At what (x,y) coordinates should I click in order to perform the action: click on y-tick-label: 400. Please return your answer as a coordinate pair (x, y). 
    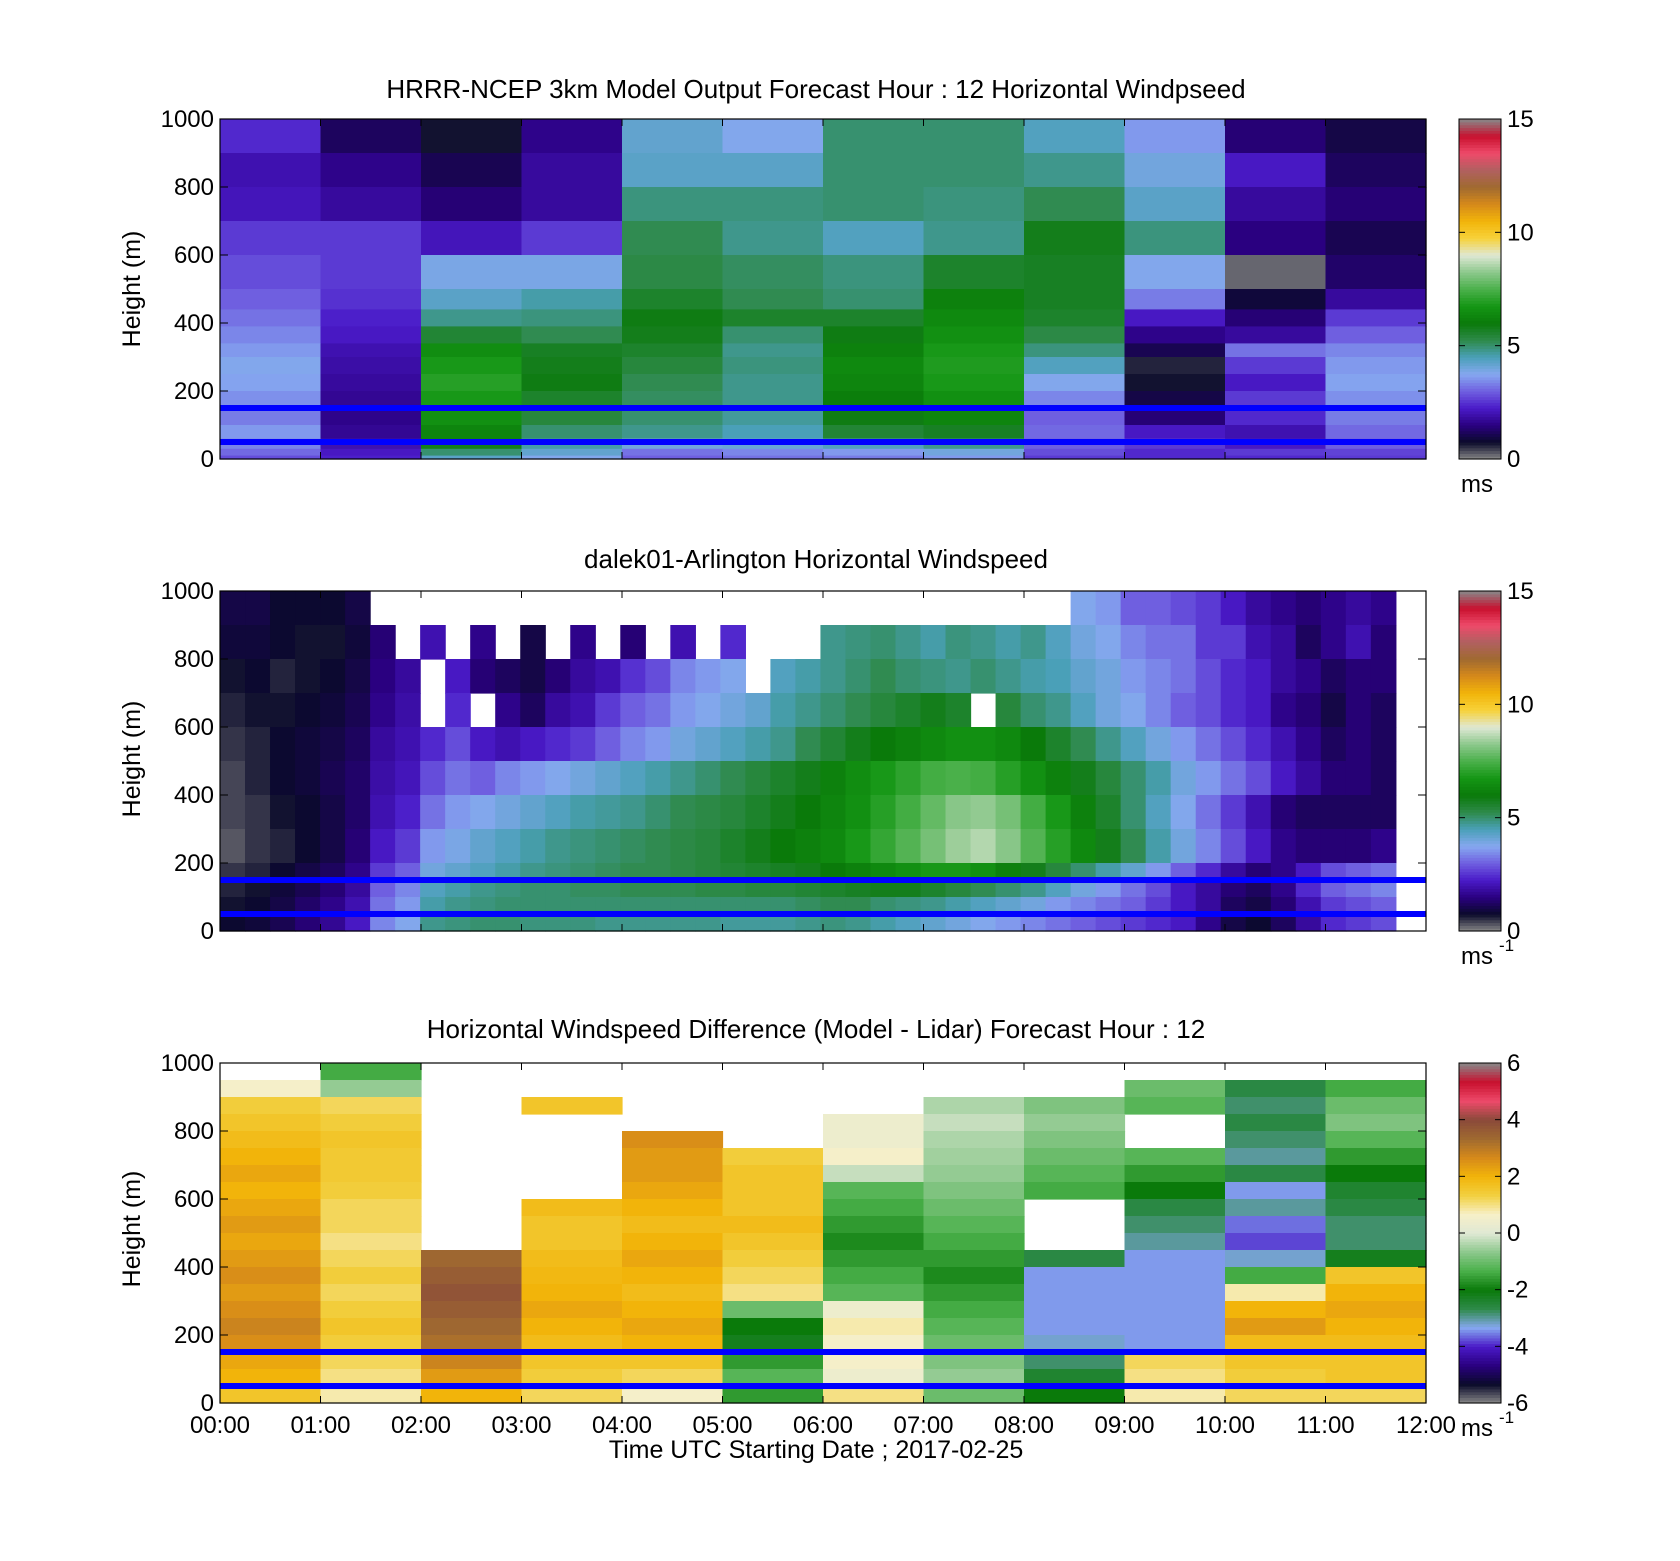
    Looking at the image, I should click on (194, 795).